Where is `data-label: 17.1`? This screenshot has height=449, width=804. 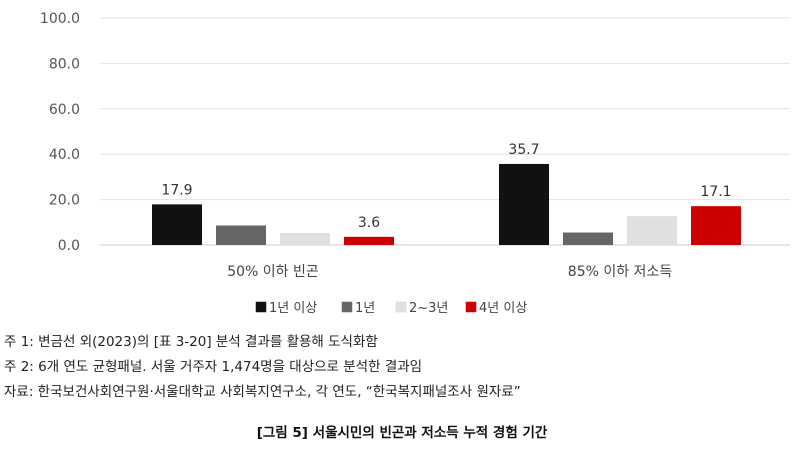
data-label: 17.1 is located at coordinates (715, 192).